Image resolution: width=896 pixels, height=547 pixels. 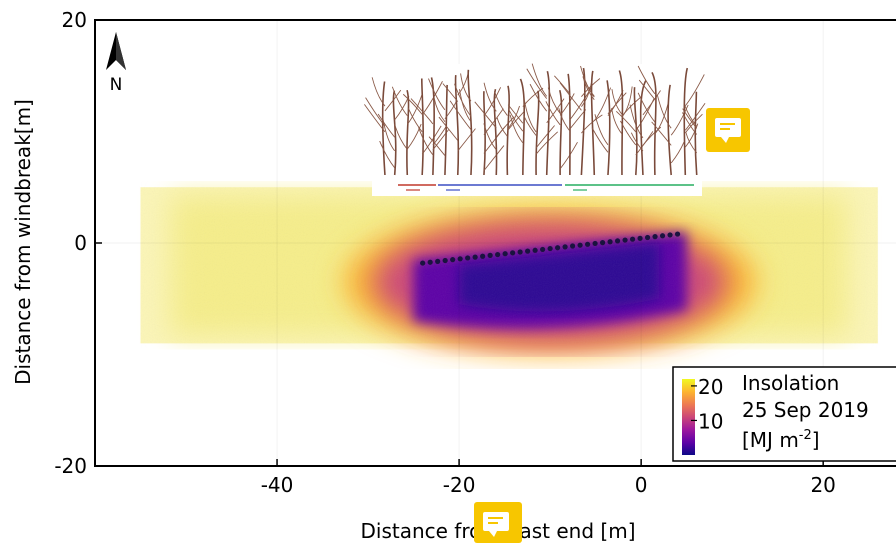 I want to click on y-tick-label: -20, so click(x=70, y=466).